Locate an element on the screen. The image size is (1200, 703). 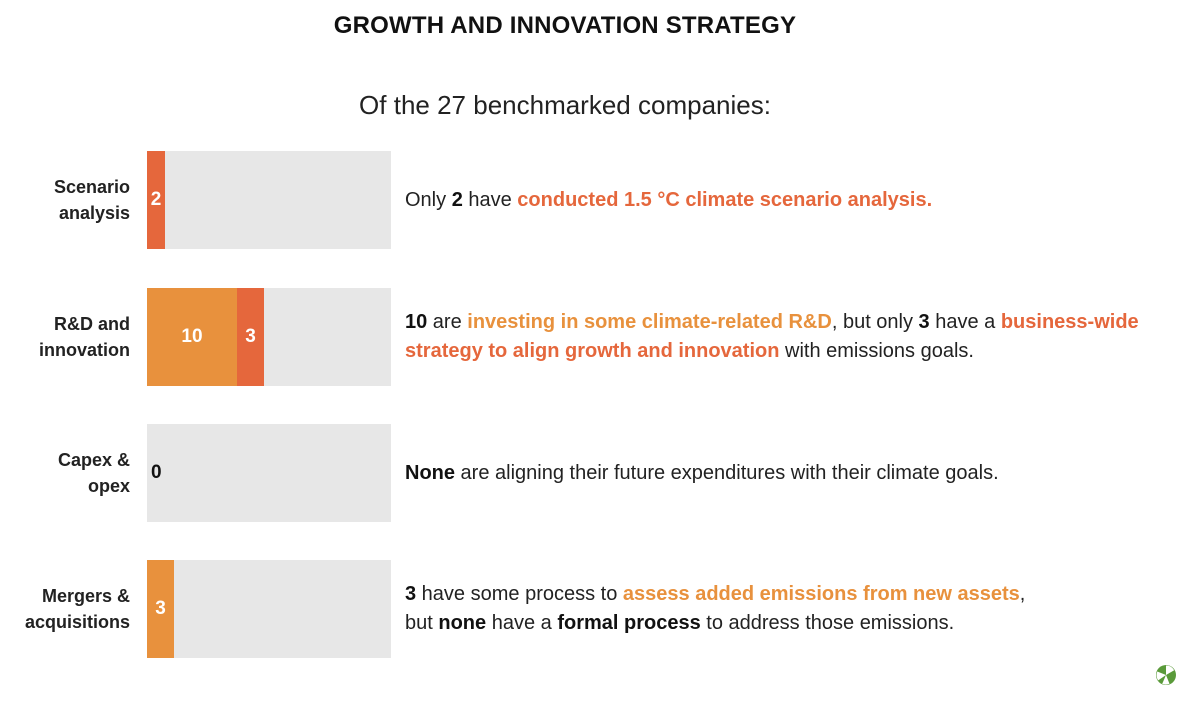
category-label-line: analysis is located at coordinates (94, 213).